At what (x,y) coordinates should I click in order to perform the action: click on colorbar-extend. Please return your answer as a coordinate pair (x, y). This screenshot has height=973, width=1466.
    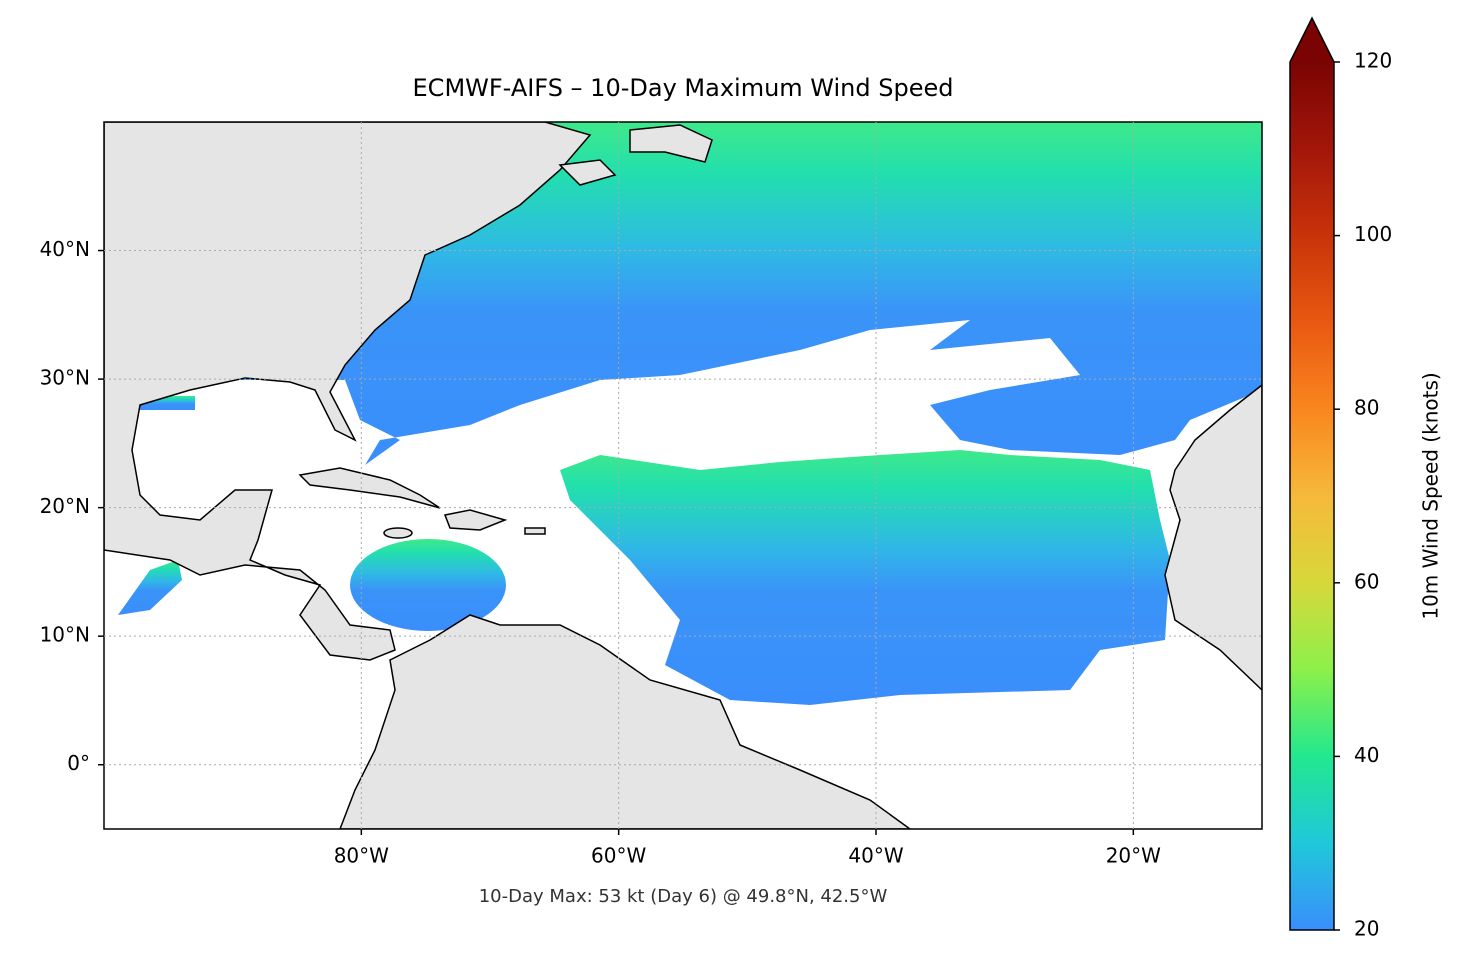
    Looking at the image, I should click on (1312, 40).